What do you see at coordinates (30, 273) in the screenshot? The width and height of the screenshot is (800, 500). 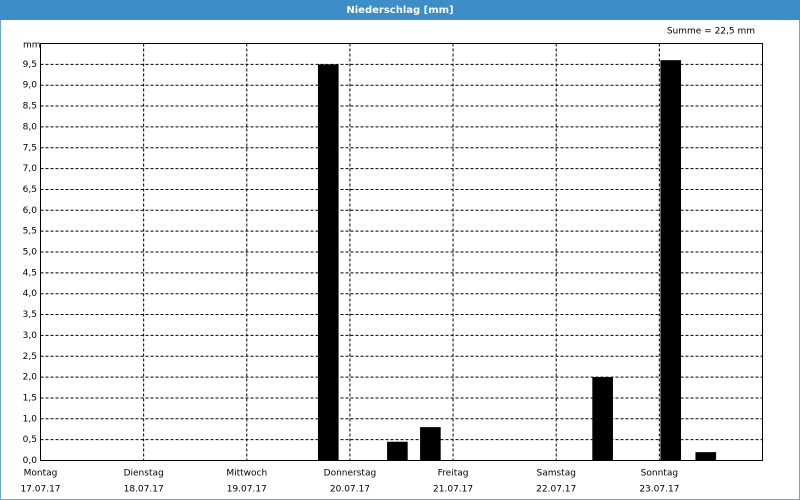 I see `y-tick-label: 4,5` at bounding box center [30, 273].